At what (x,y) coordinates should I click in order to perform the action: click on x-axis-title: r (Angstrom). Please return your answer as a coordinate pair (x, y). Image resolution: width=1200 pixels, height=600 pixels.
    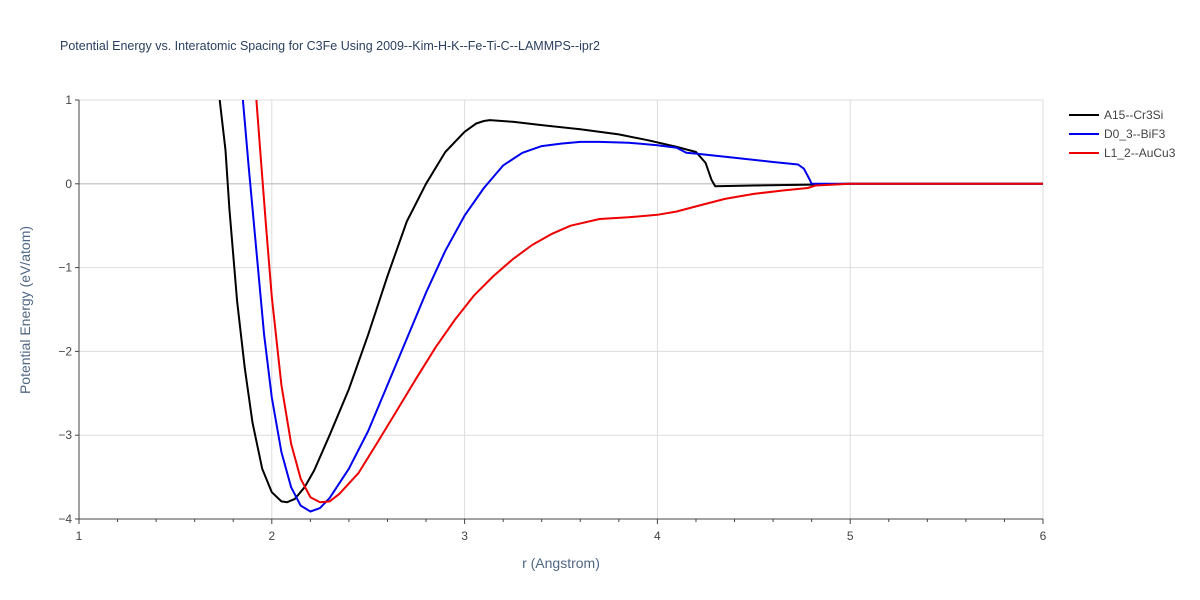
    Looking at the image, I should click on (561, 563).